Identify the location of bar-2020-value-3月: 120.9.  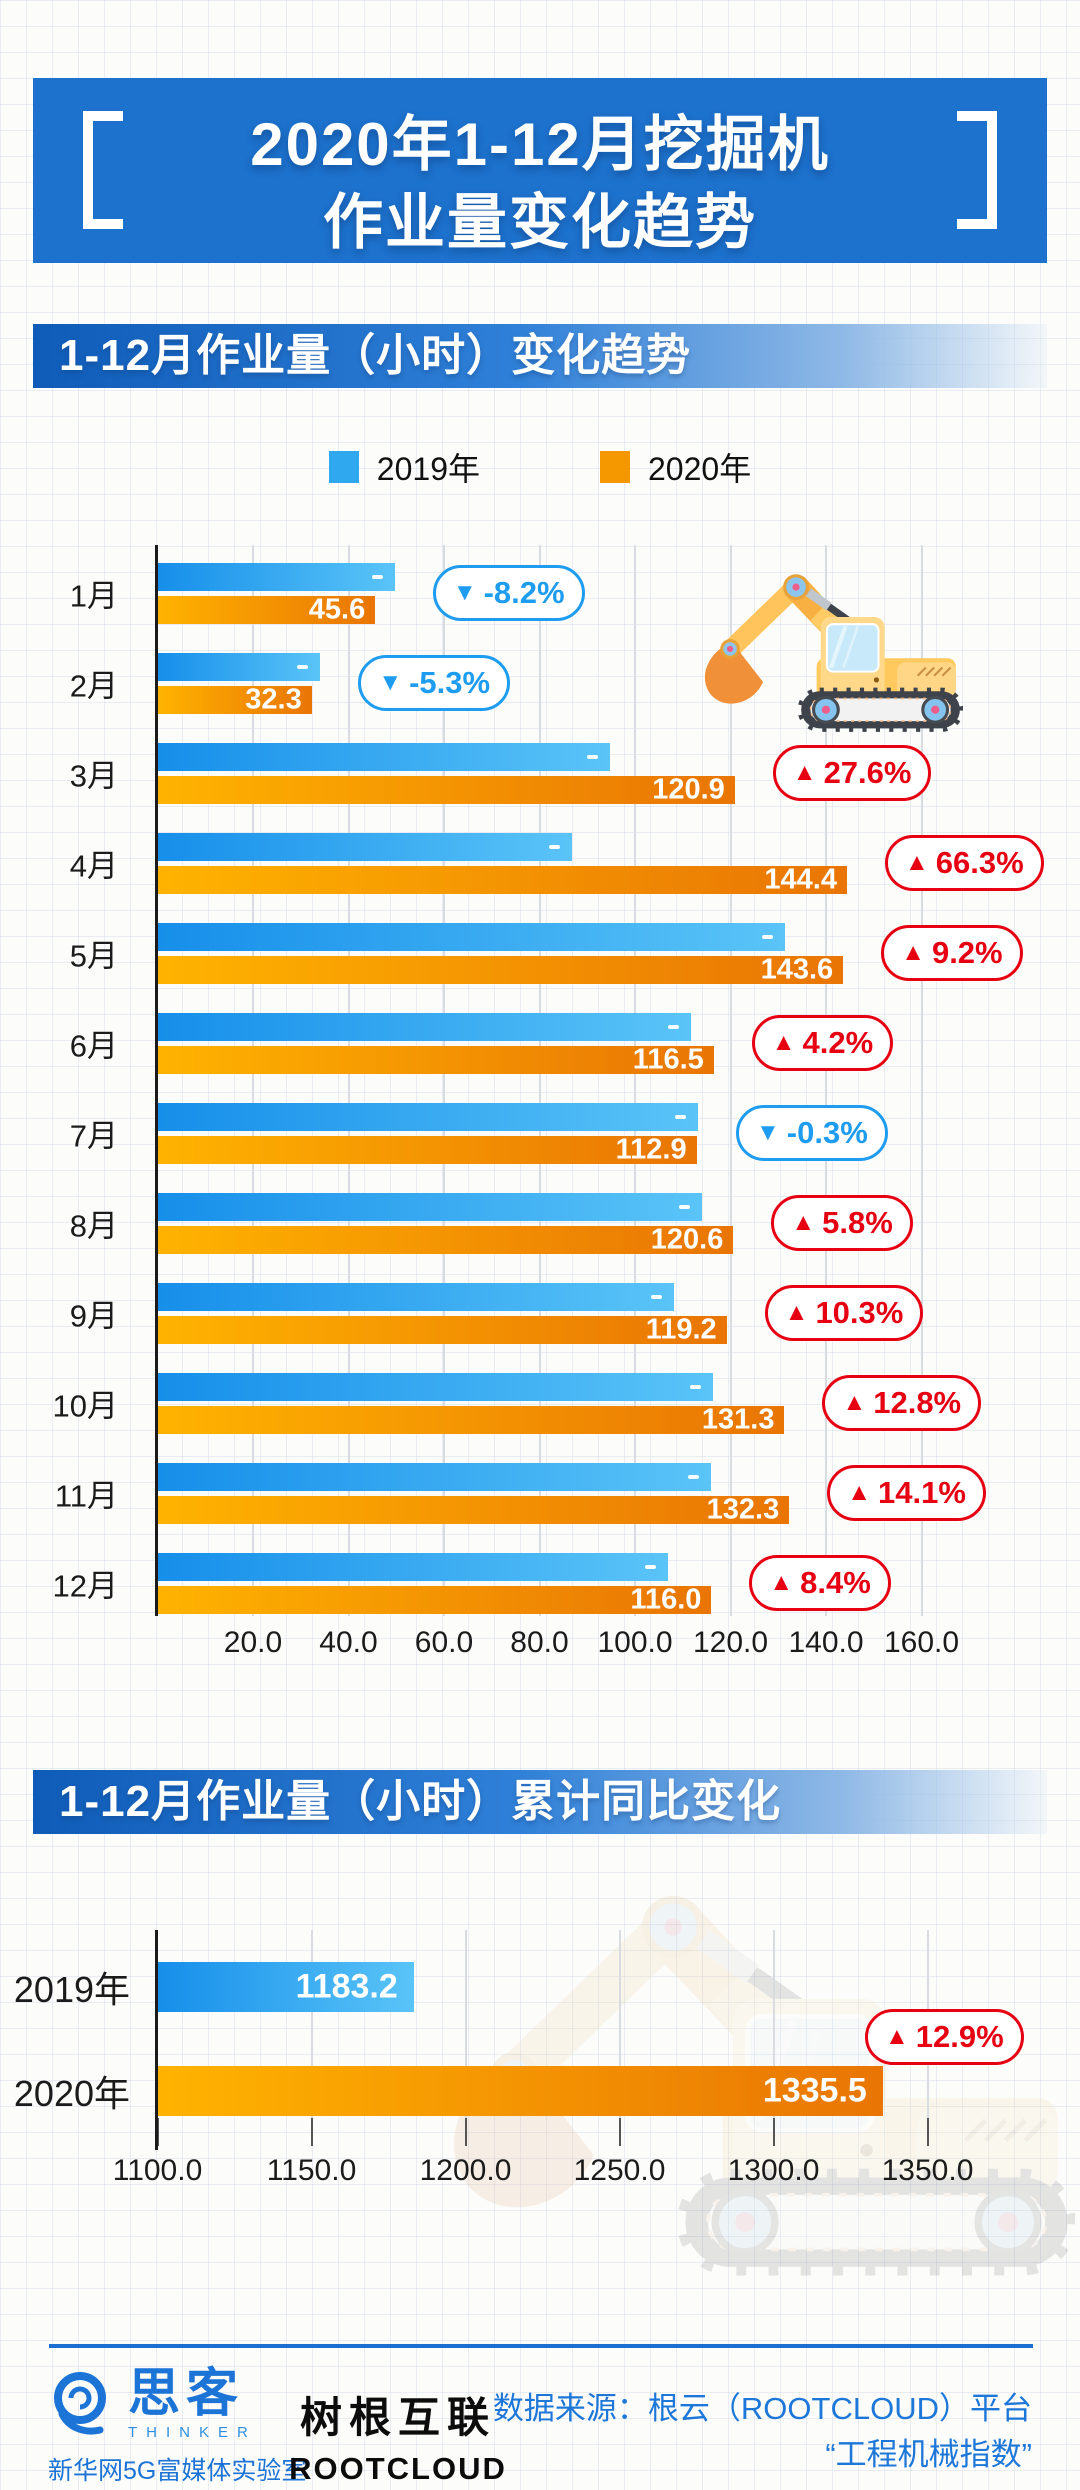
(688, 789).